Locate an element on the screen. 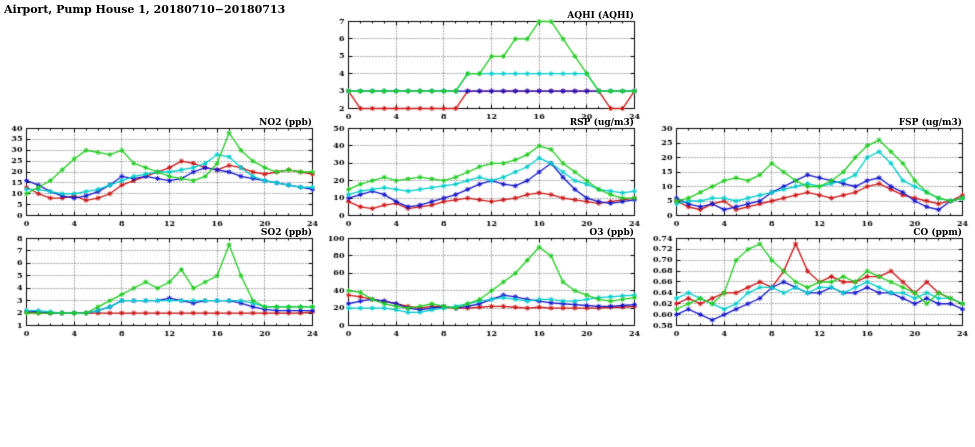 Image resolution: width=975 pixels, height=447 pixels. no2-chart-title: NO2 (ppb) is located at coordinates (285, 123).